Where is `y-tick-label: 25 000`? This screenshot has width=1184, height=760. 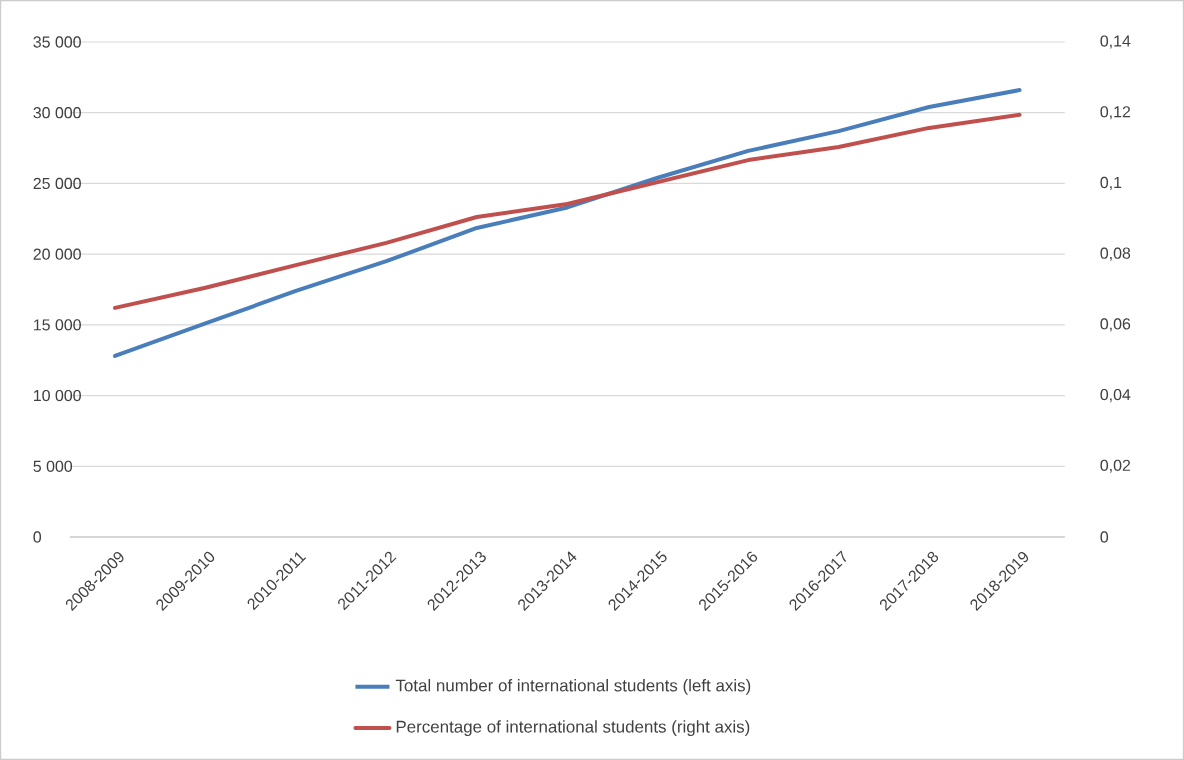 y-tick-label: 25 000 is located at coordinates (57, 183).